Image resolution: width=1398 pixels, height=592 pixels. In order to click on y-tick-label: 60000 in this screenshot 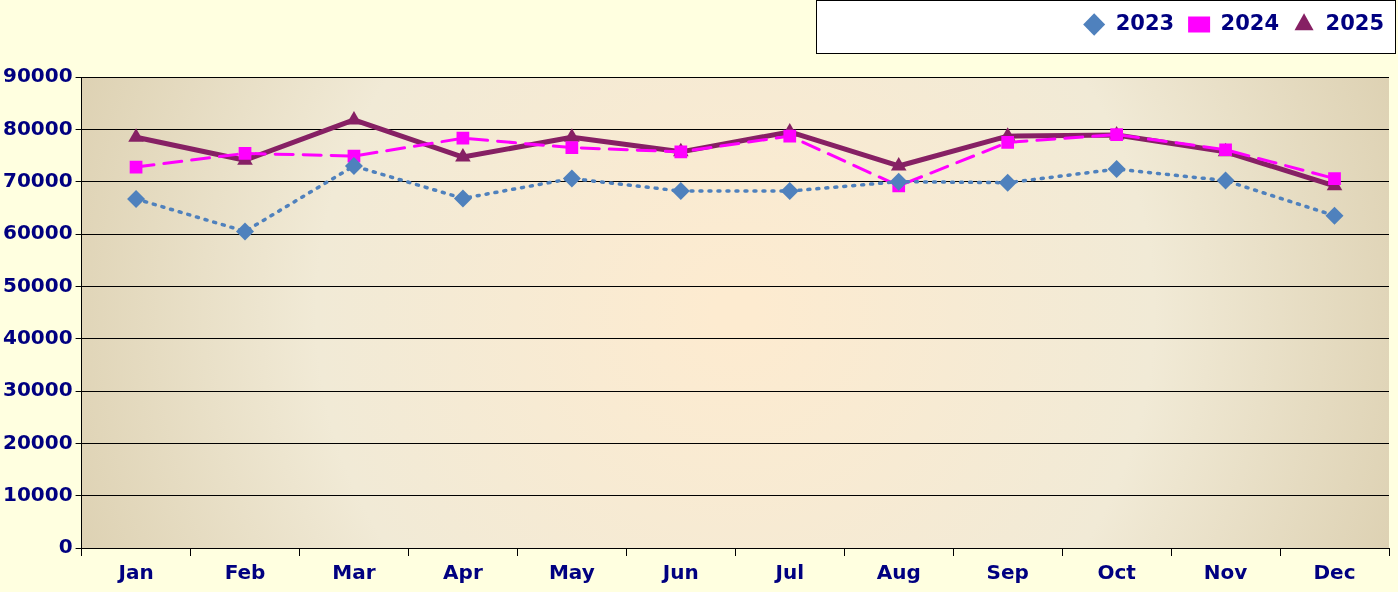, I will do `click(37, 232)`.